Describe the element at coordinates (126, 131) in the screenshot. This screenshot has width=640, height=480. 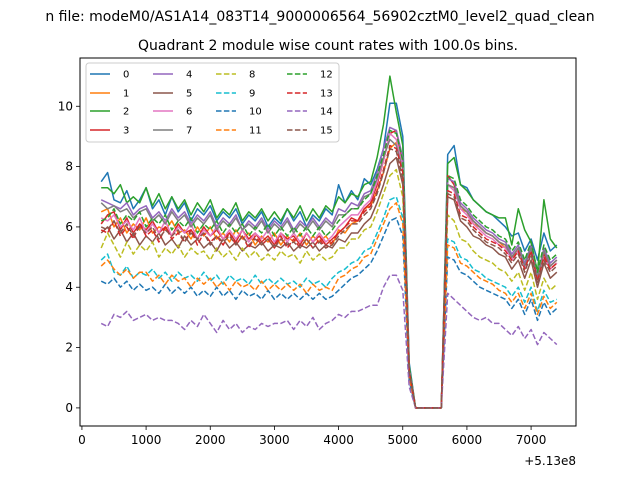
I see `legend-label-3: 3` at that location.